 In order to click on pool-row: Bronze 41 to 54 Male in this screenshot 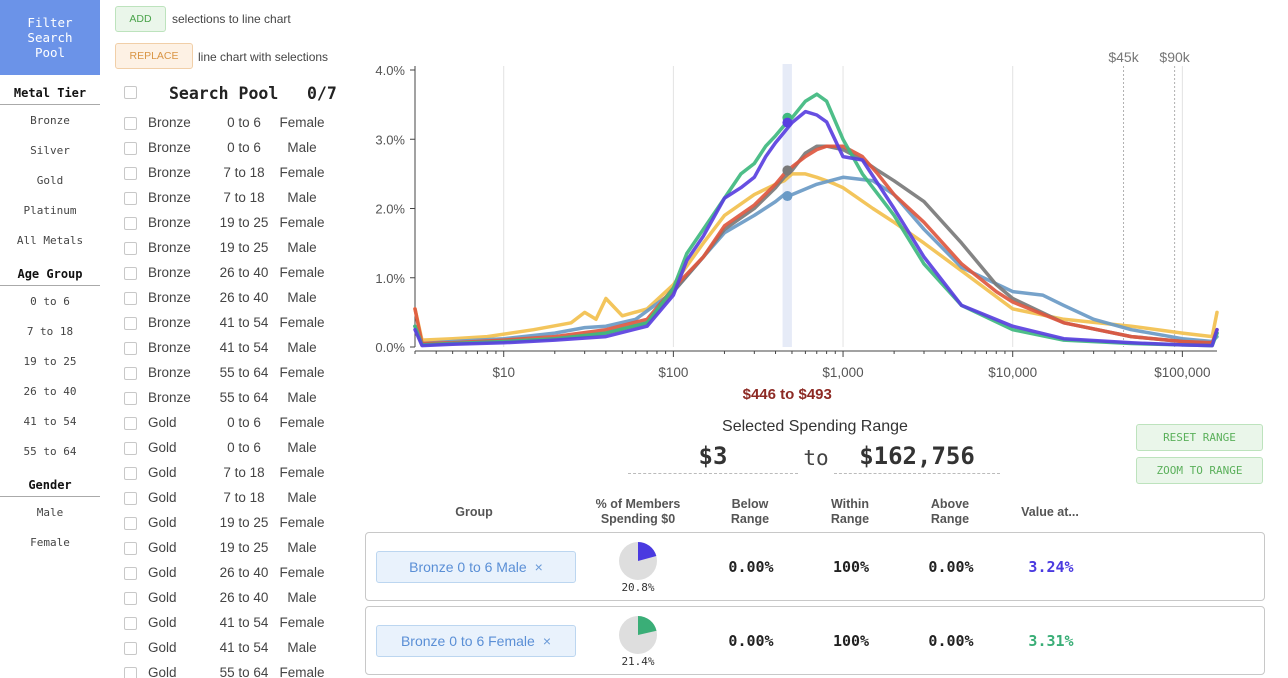, I will do `click(234, 349)`.